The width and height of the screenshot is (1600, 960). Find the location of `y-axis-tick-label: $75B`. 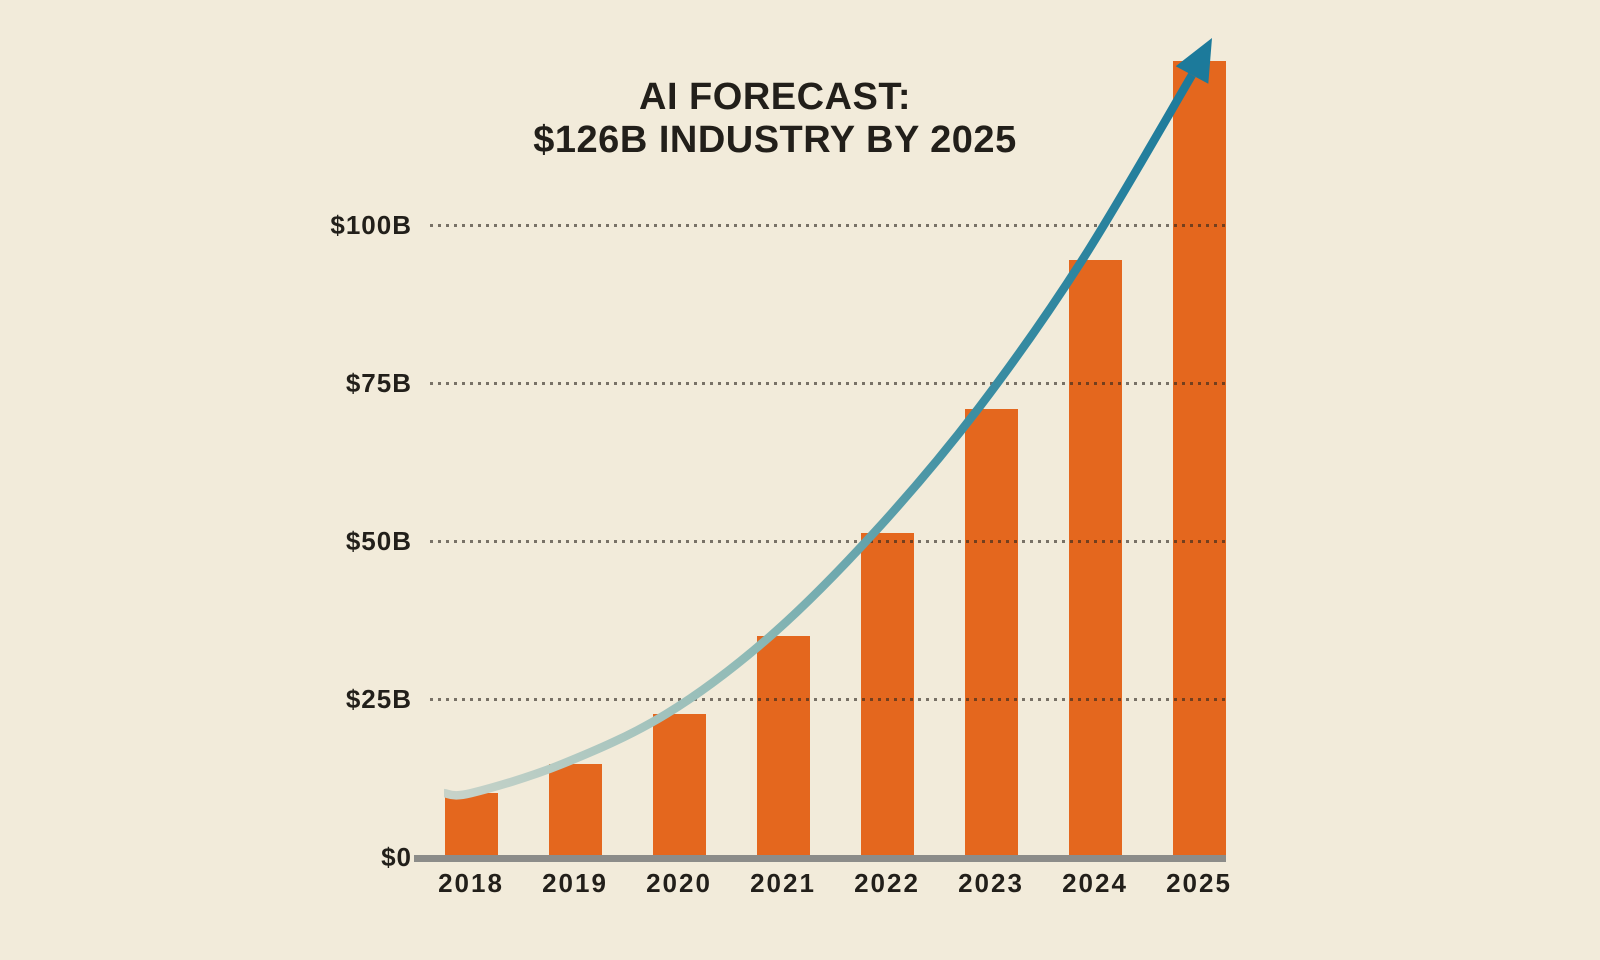

y-axis-tick-label: $75B is located at coordinates (378, 383).